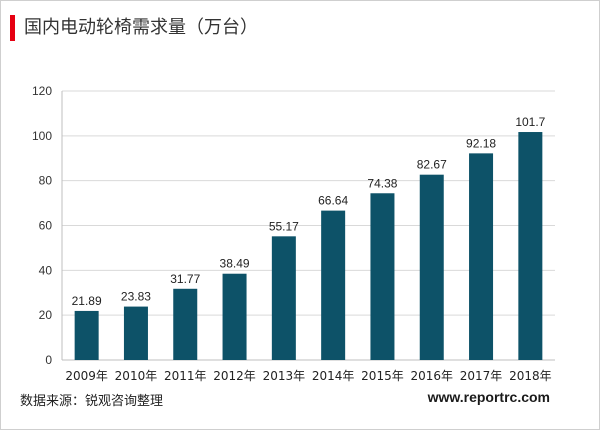 The image size is (600, 430). What do you see at coordinates (431, 376) in the screenshot?
I see `x-tick-label: 2016年` at bounding box center [431, 376].